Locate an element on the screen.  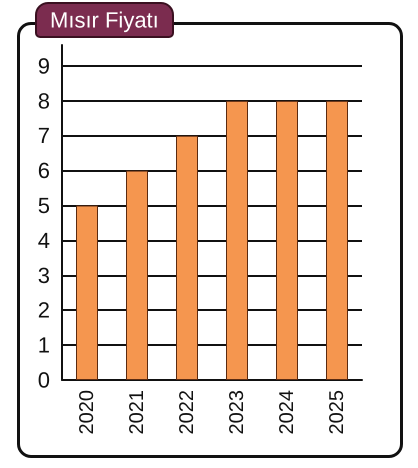
x-tick-label: 2020 is located at coordinates (87, 412).